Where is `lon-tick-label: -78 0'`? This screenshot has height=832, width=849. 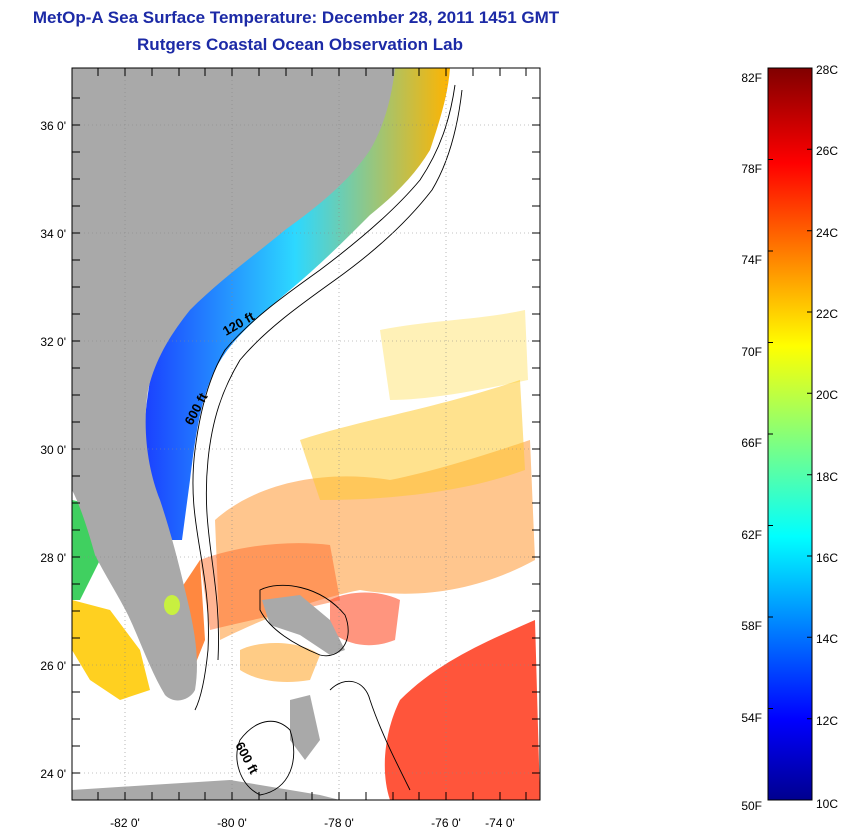 lon-tick-label: -78 0' is located at coordinates (339, 823).